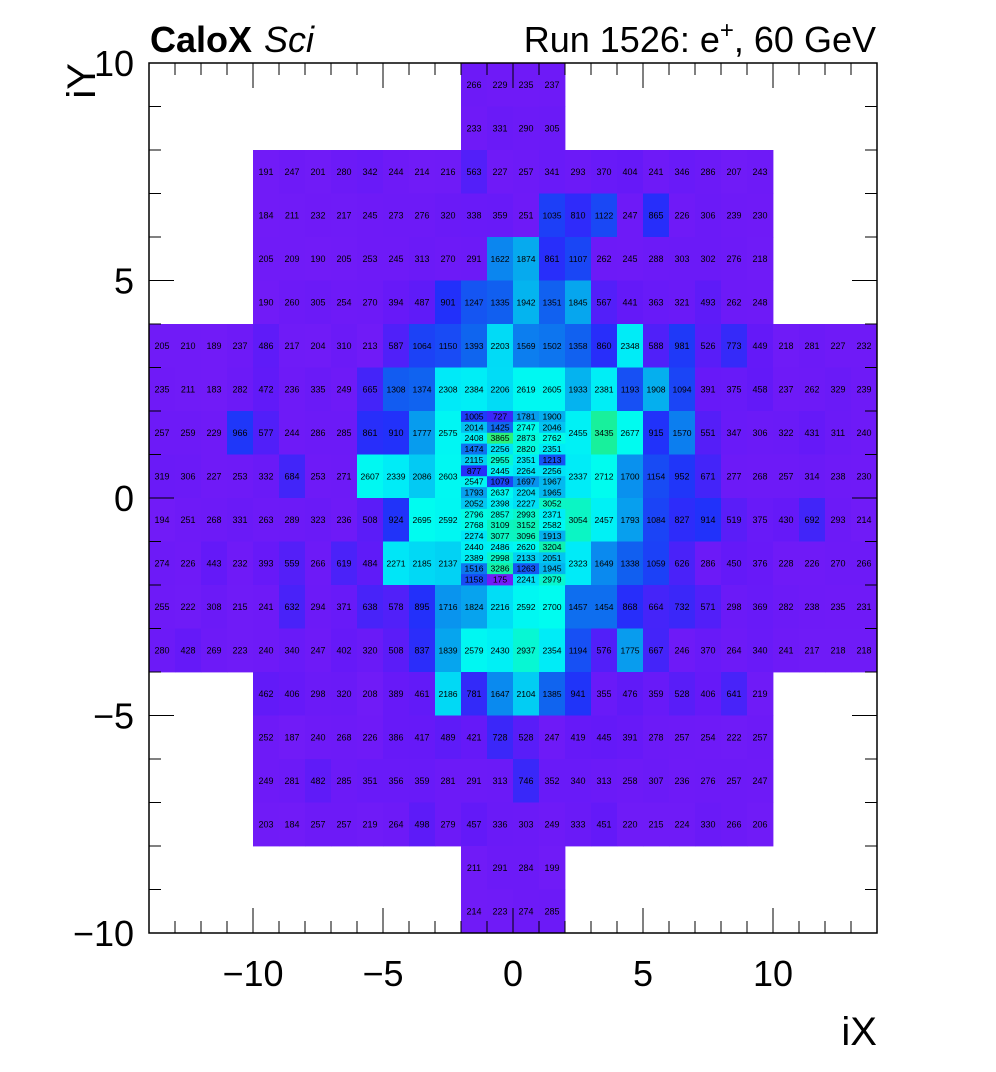 This screenshot has height=1072, width=996. I want to click on cell-value-label: 865, so click(655, 215).